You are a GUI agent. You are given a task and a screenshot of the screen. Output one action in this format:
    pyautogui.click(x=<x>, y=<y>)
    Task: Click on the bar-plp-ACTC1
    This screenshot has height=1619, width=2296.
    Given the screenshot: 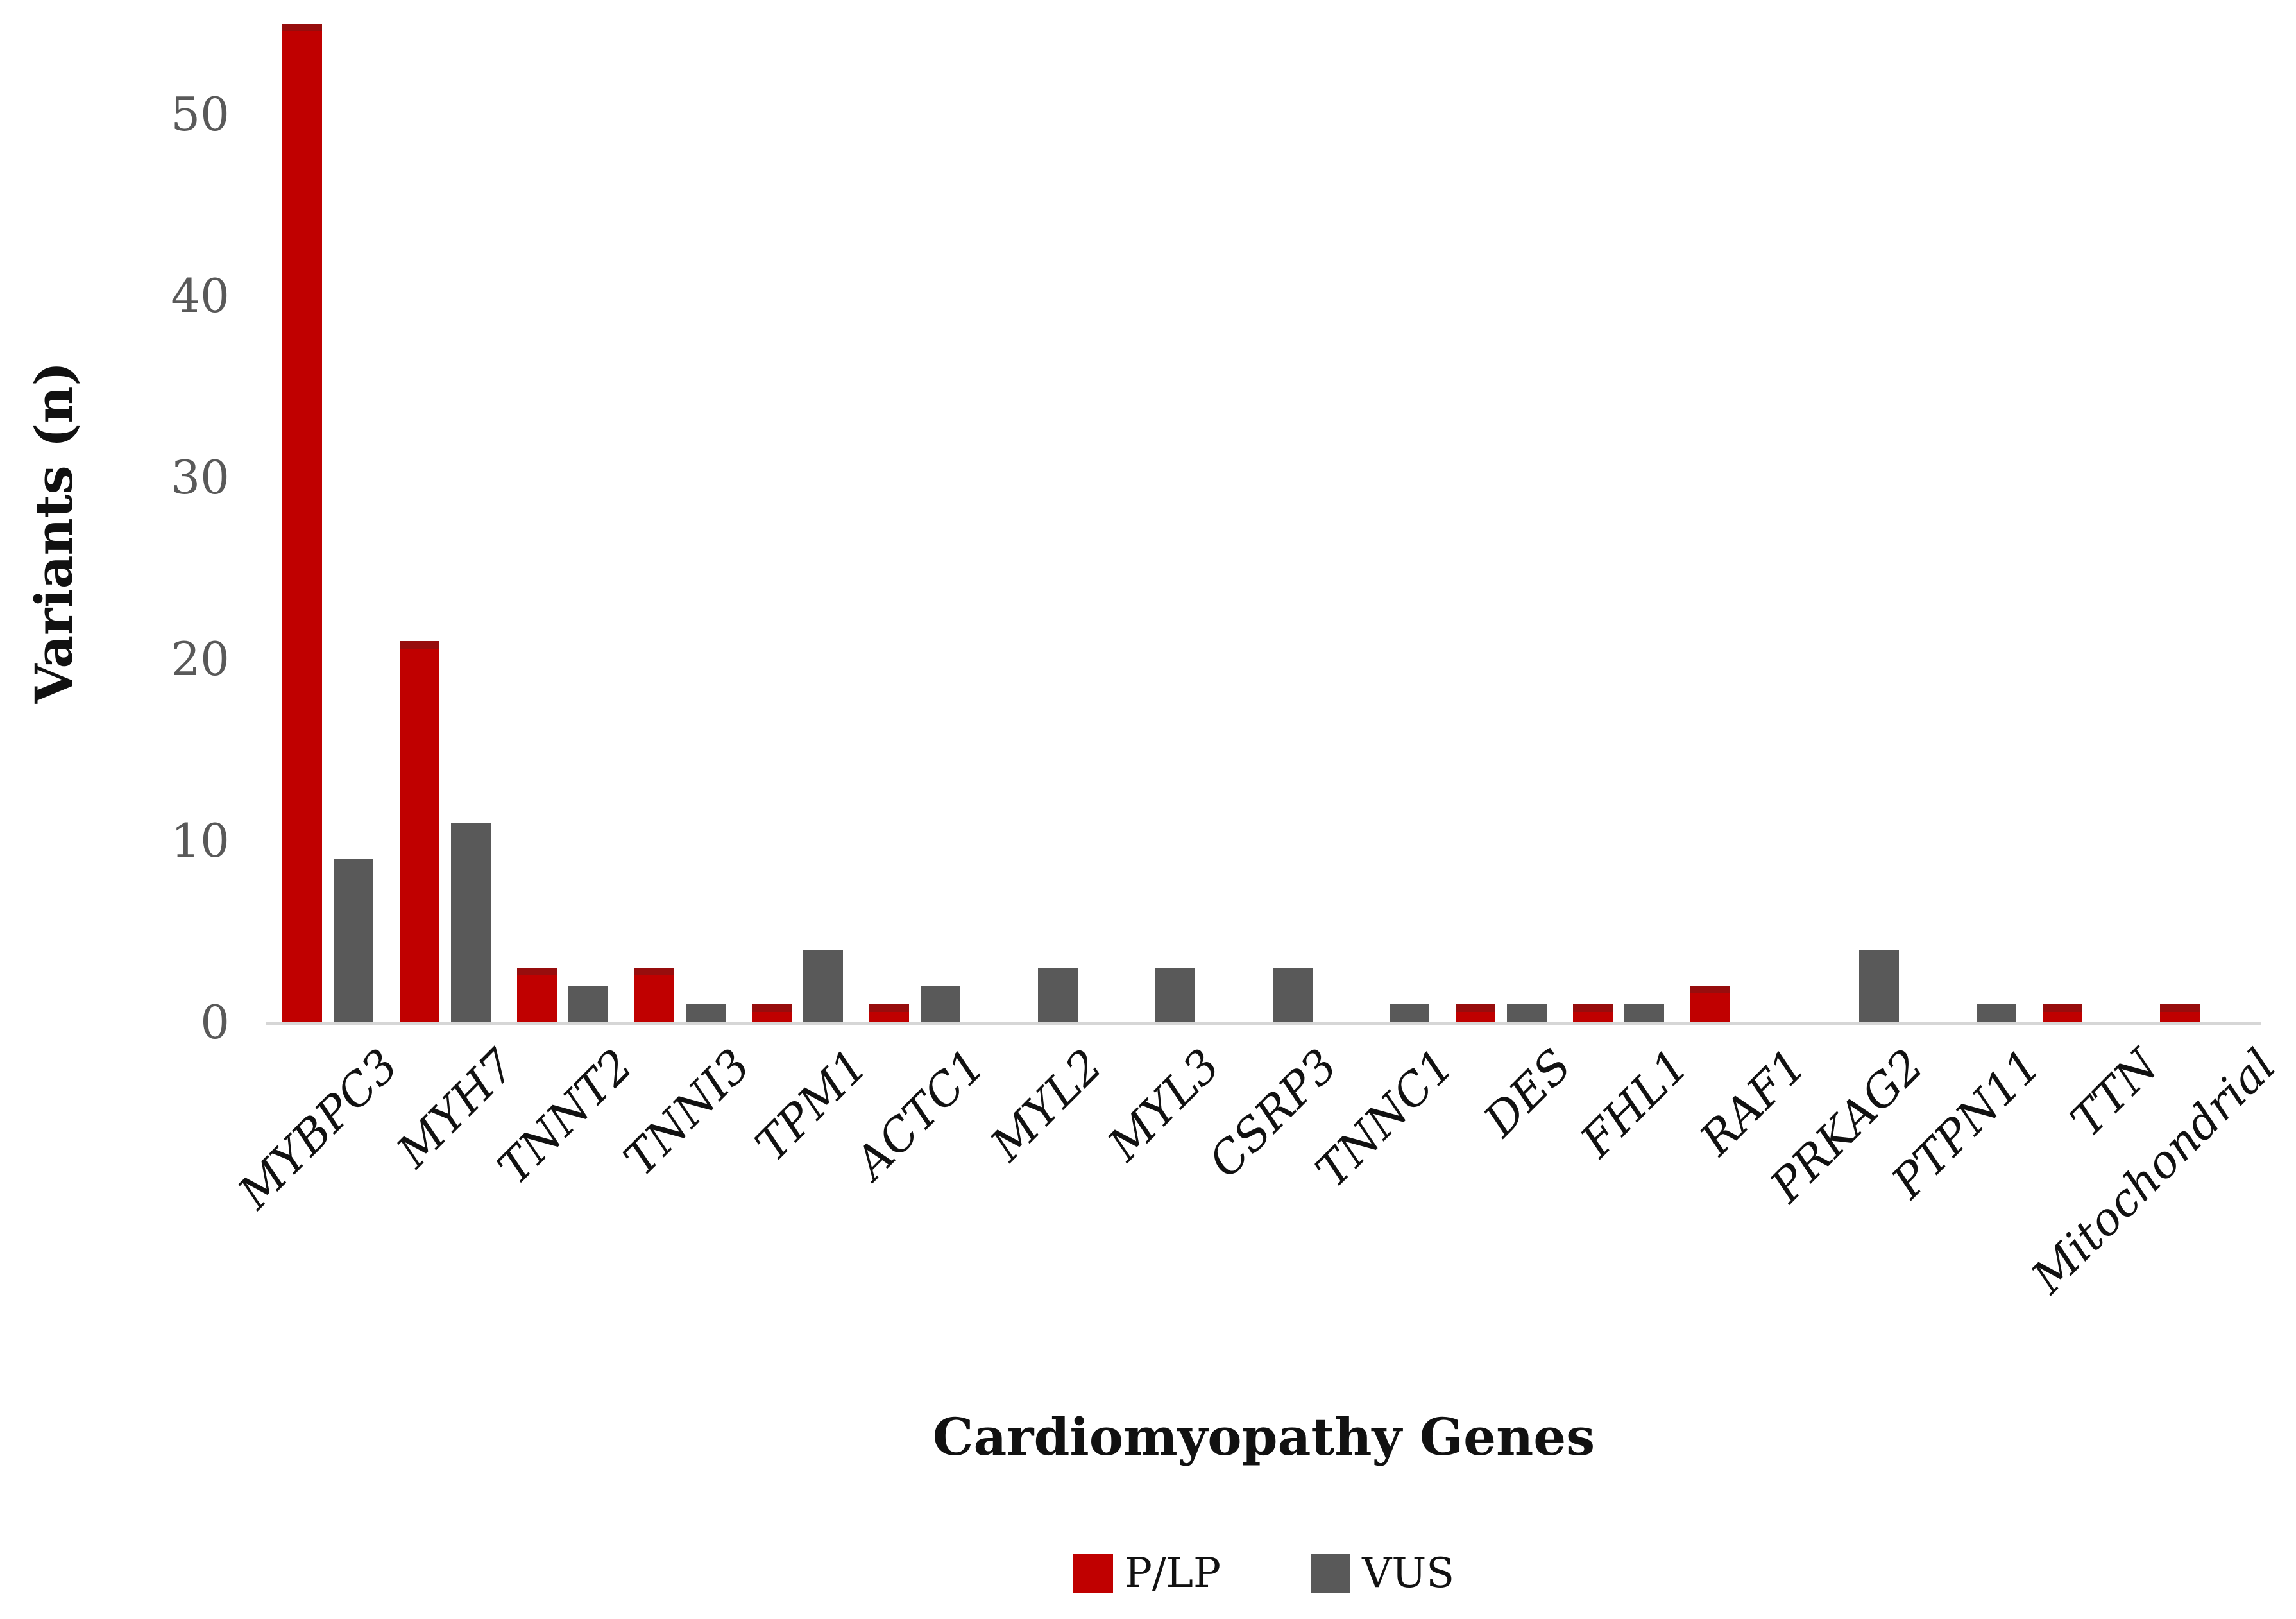 What is the action you would take?
    pyautogui.click(x=889, y=1013)
    